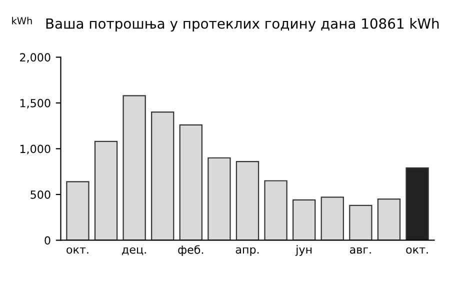  I want to click on y-tick-label: 2,000, so click(35, 58).